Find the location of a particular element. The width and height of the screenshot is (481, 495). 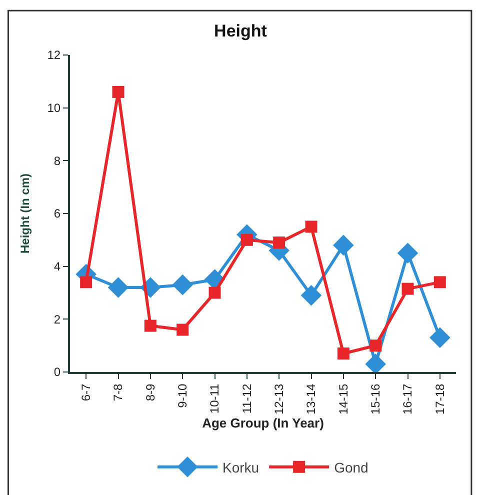

x-tick-label: 15-16 is located at coordinates (375, 399).